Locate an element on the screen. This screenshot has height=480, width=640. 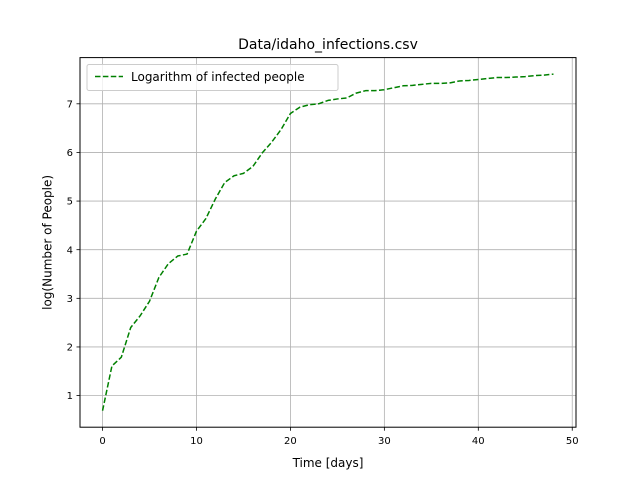
x-tick-label: 10 is located at coordinates (196, 441).